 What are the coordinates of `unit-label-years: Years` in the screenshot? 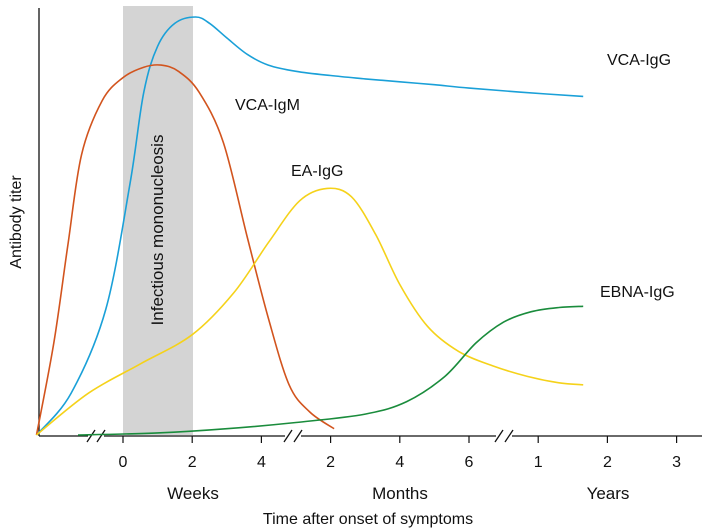 It's located at (608, 493).